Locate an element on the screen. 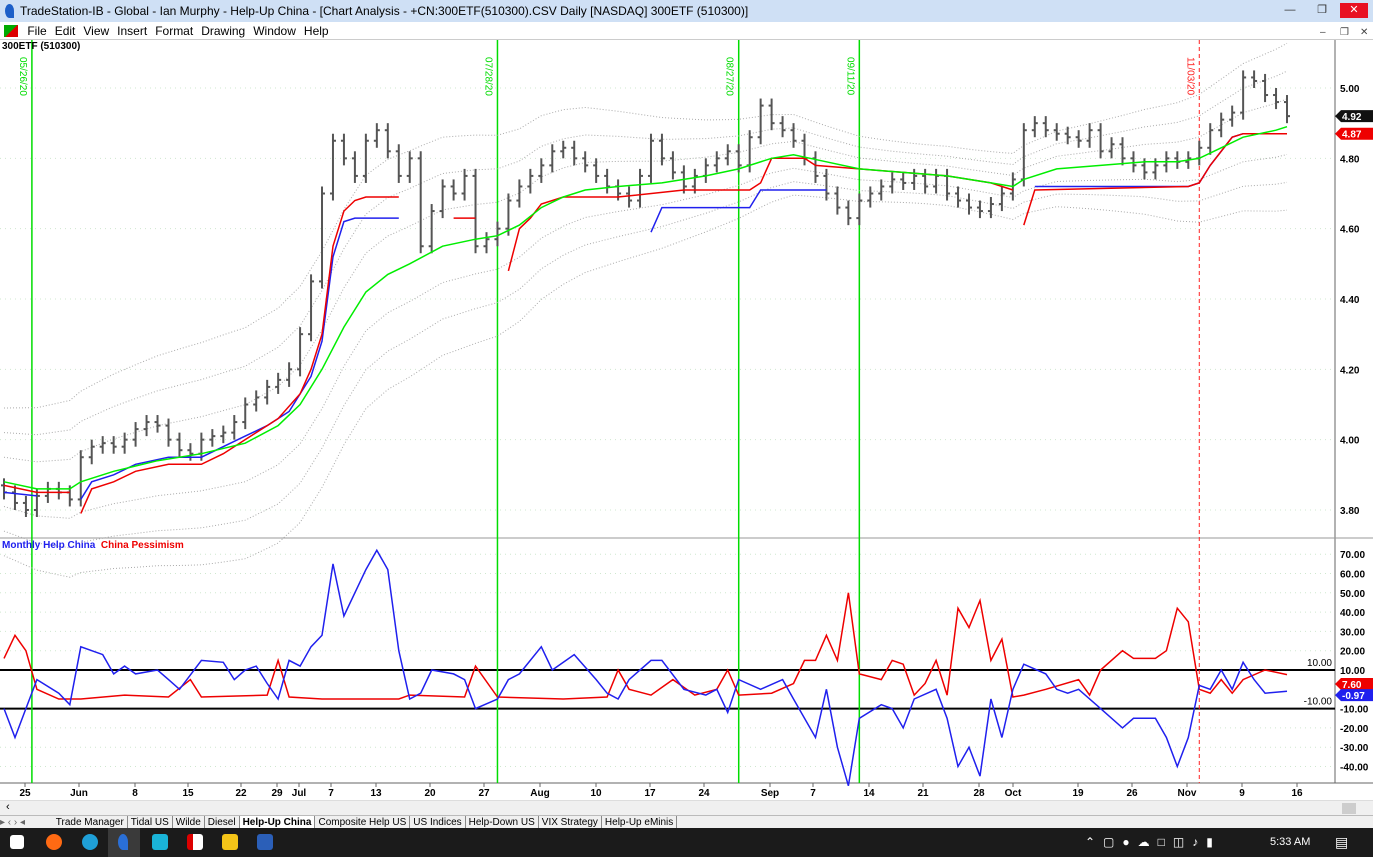  last-price-tag-bg is located at coordinates (1354, 116).